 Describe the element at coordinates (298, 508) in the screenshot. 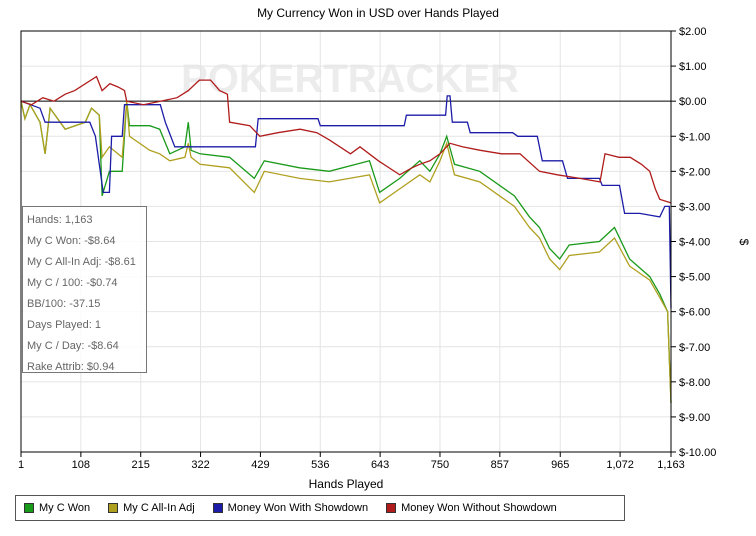

I see `legend-label: Money Won With Showdown` at that location.